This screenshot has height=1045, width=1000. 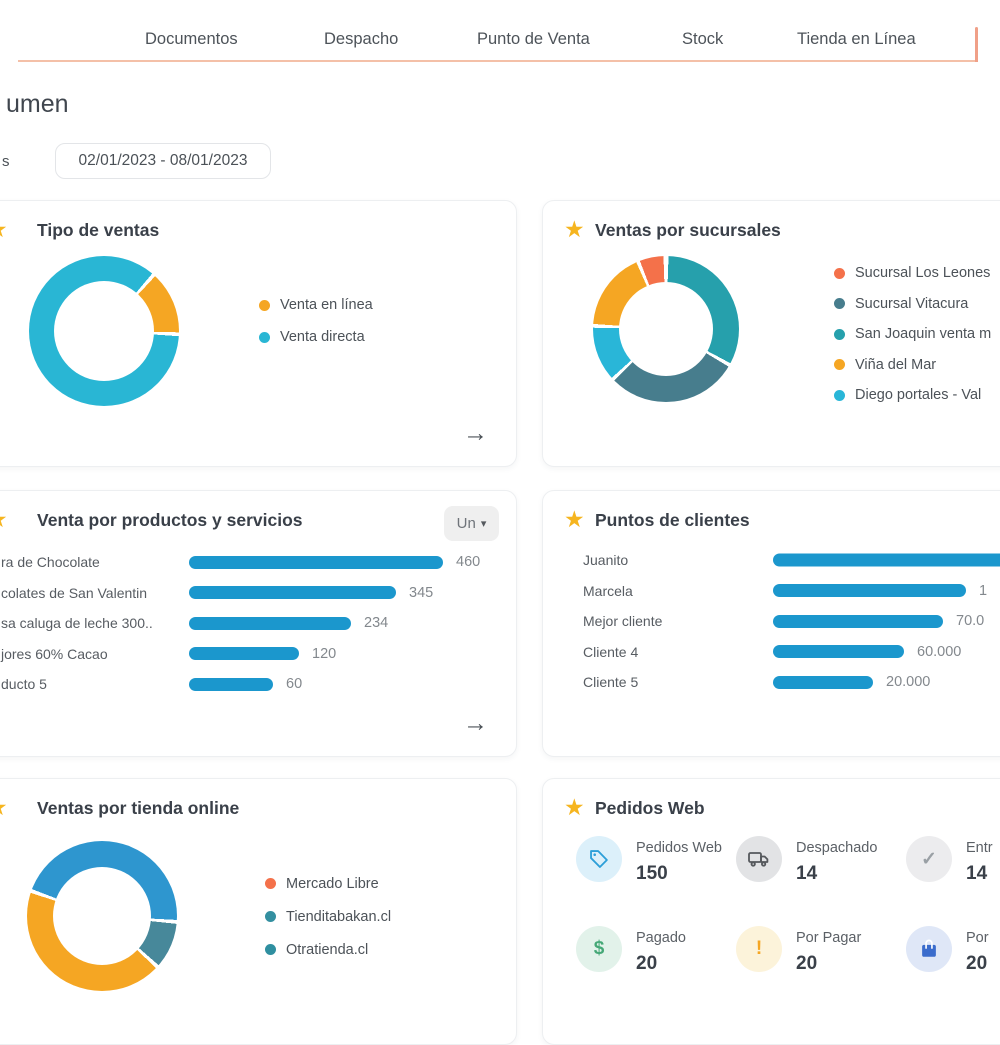 What do you see at coordinates (606, 560) in the screenshot?
I see `bar-label: Juanito` at bounding box center [606, 560].